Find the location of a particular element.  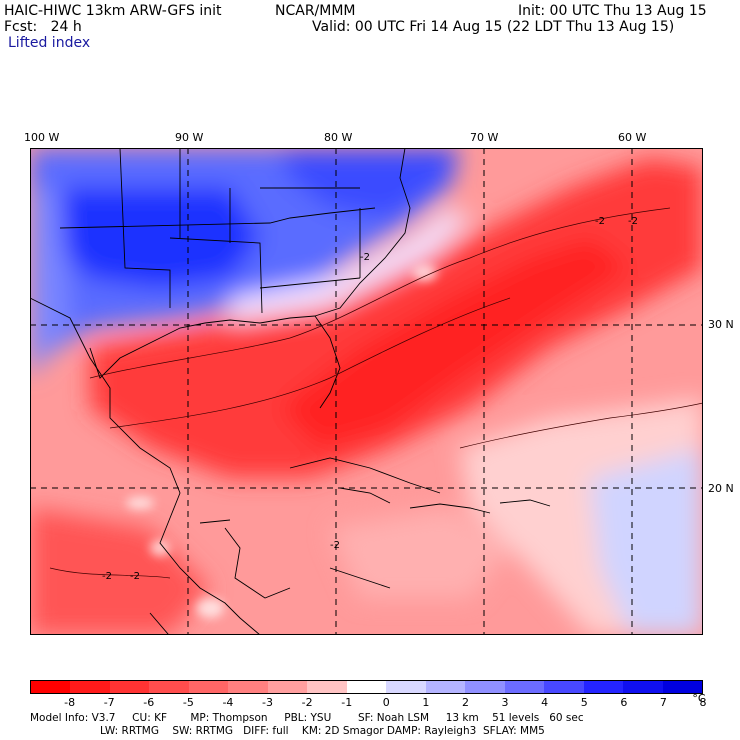

colorbar-label: 3 is located at coordinates (505, 702).